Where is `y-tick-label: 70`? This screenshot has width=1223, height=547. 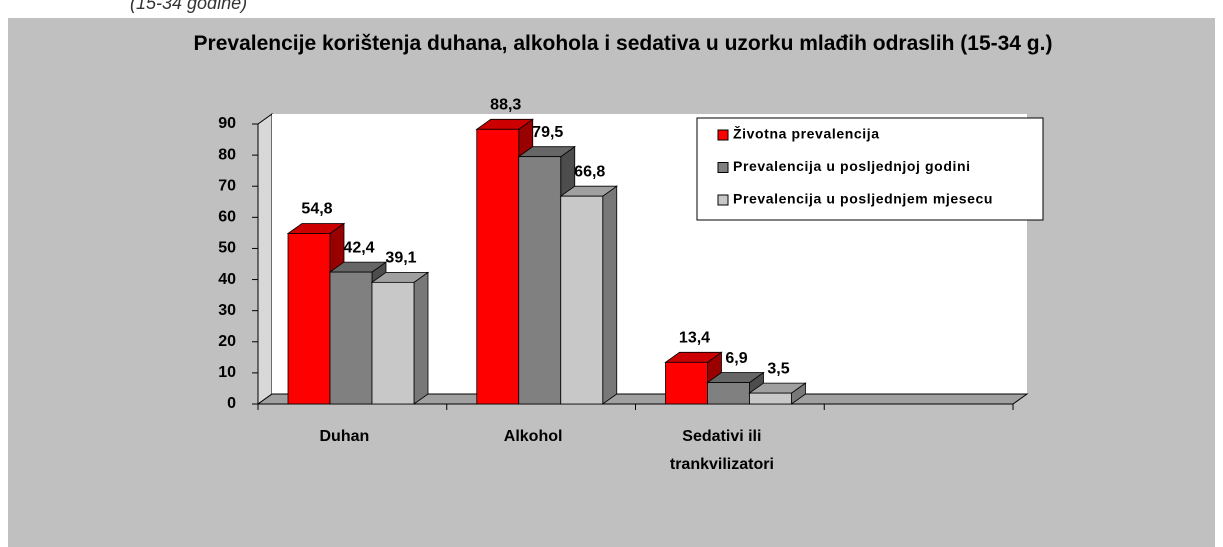 y-tick-label: 70 is located at coordinates (227, 185).